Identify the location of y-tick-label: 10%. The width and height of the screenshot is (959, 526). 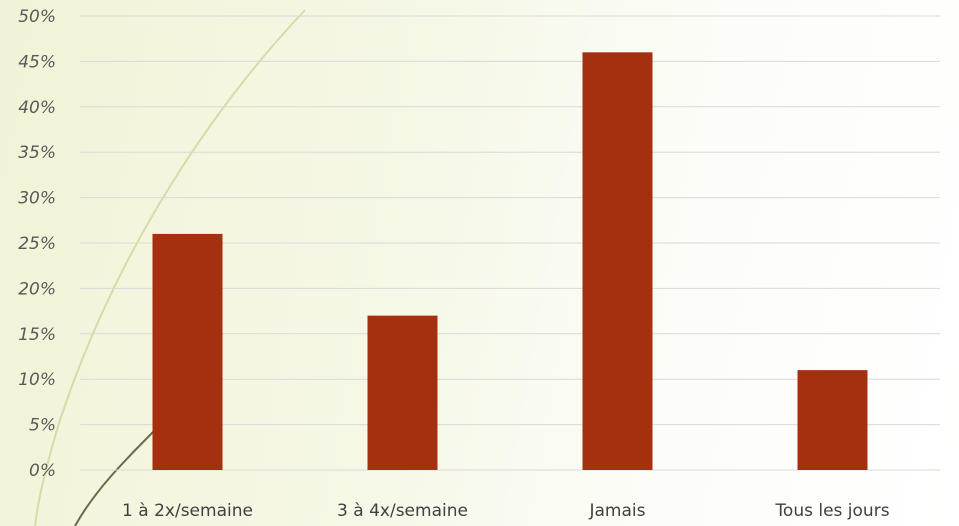
(37, 380).